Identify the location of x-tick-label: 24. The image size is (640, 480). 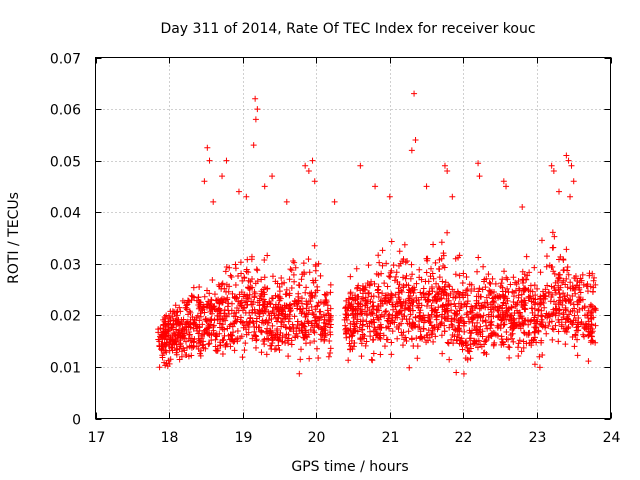
(612, 438).